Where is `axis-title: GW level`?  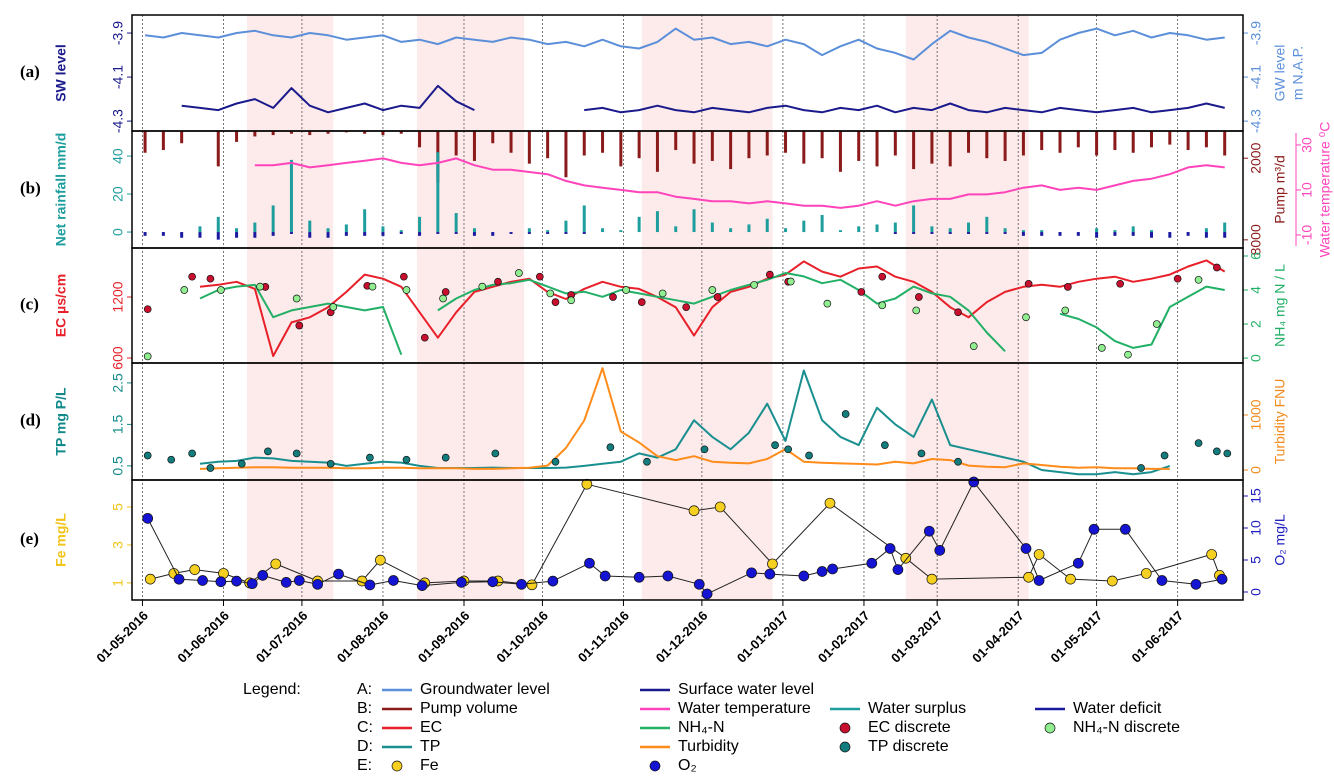 axis-title: GW level is located at coordinates (1280, 73).